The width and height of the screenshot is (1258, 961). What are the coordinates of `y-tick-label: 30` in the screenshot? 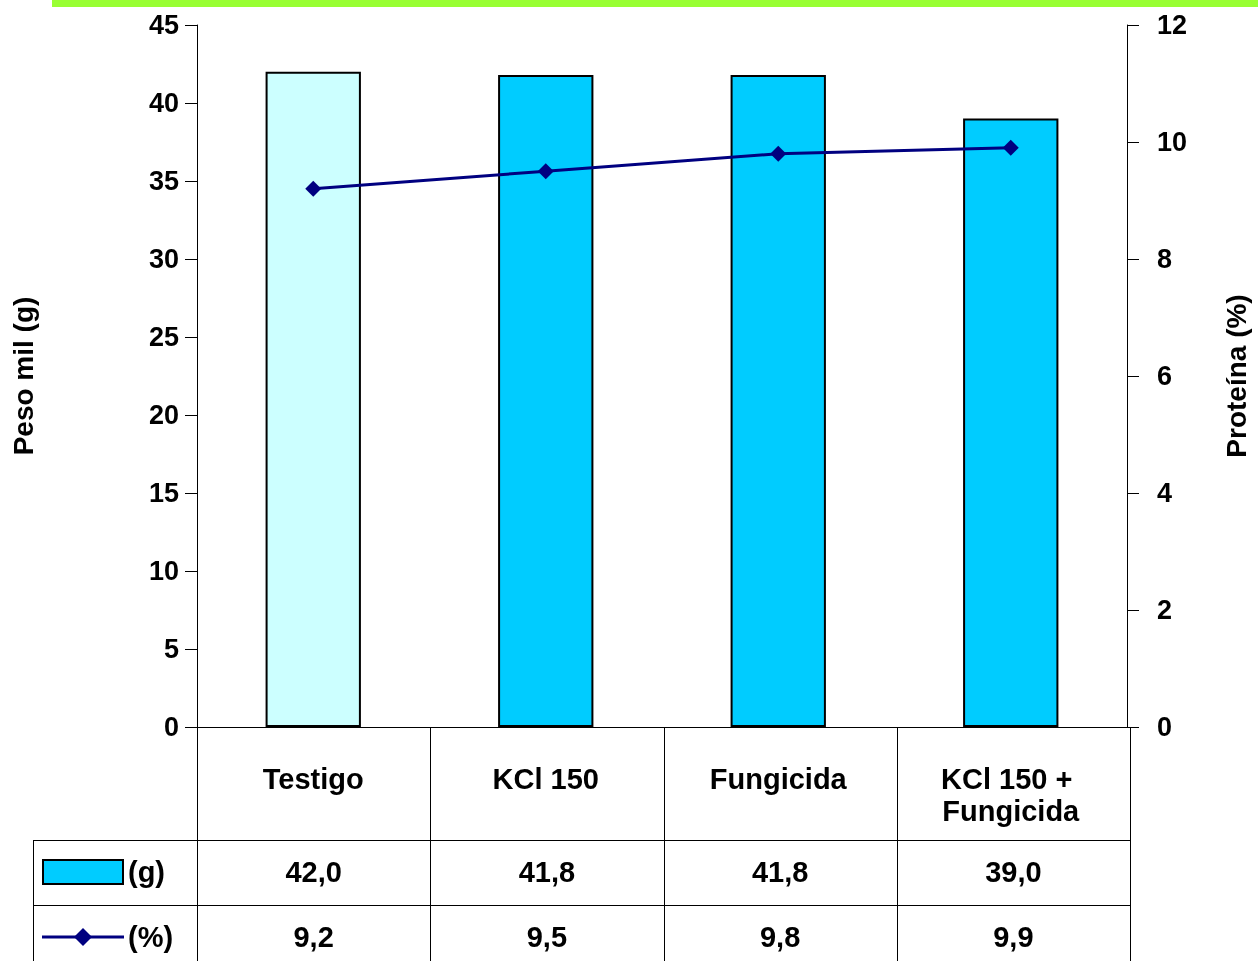 It's located at (163, 259).